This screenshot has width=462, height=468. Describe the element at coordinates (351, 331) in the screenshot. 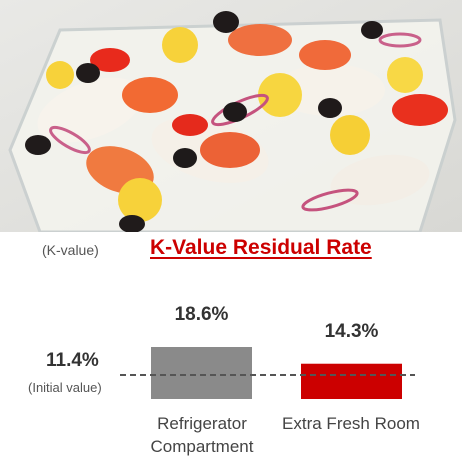

I see `bar-value-label: 14.3%` at that location.